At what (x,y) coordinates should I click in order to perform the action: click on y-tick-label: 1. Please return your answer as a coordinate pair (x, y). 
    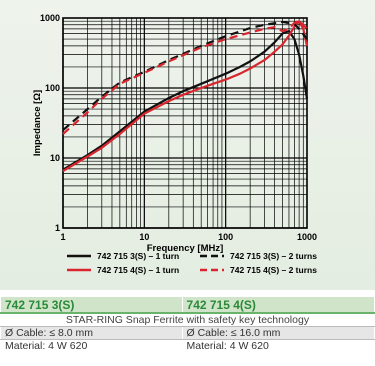
    Looking at the image, I should click on (57, 228).